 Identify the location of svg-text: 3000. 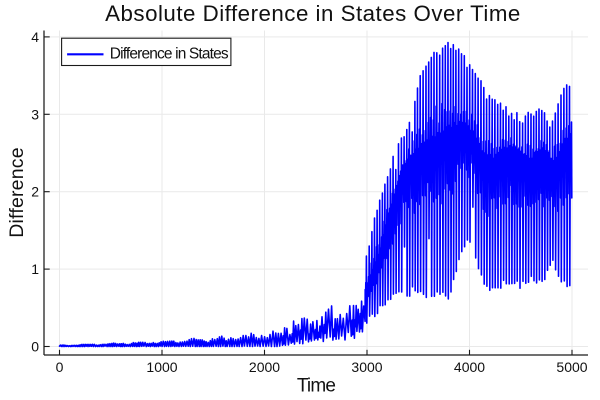
(366, 367).